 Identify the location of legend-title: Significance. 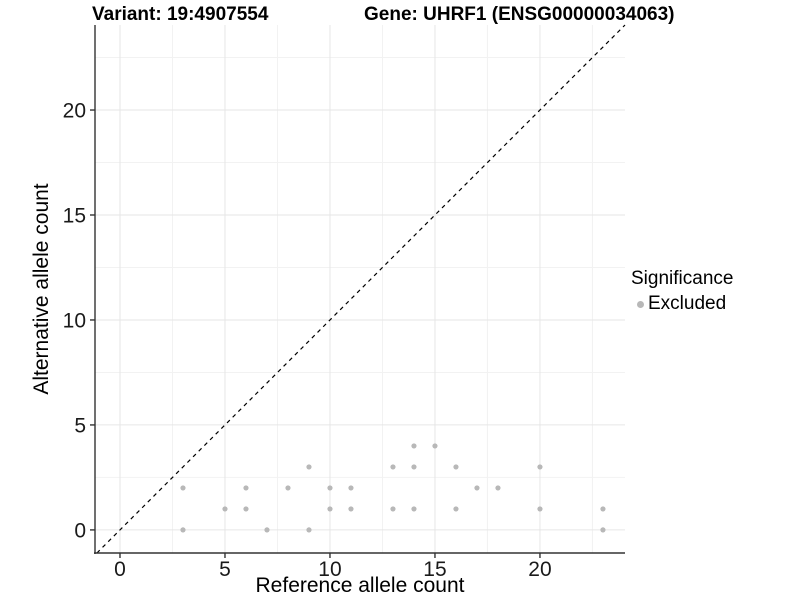
(682, 278).